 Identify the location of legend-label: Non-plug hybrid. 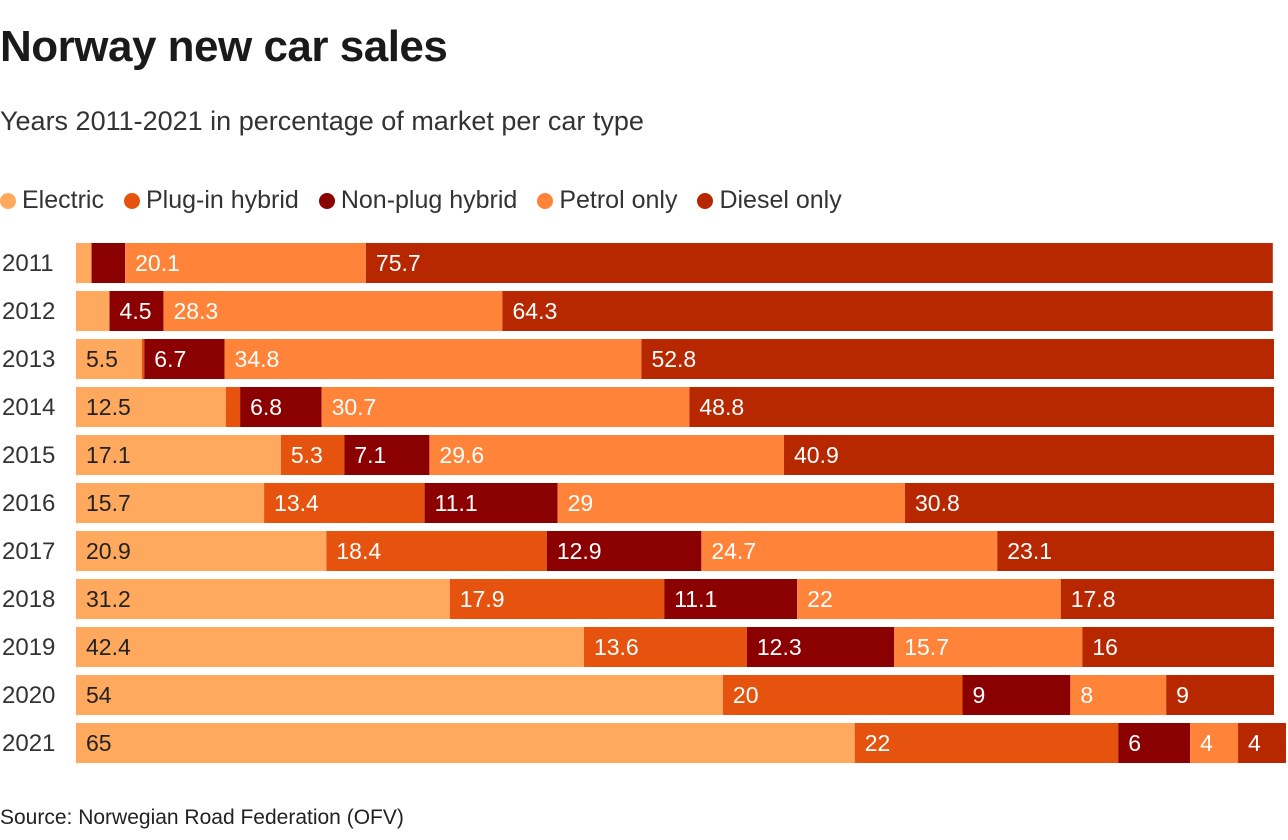
(429, 200).